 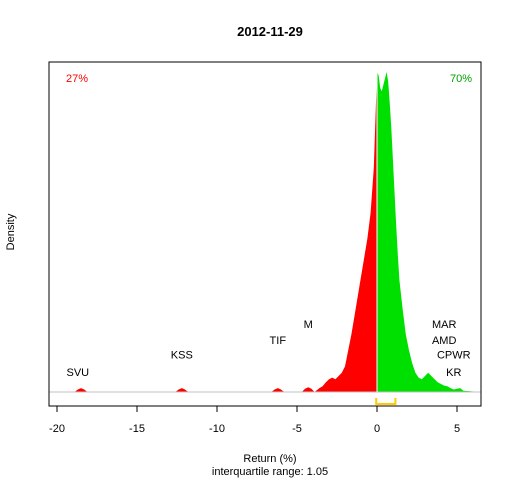 What do you see at coordinates (453, 373) in the screenshot?
I see `annotation-kr: KR` at bounding box center [453, 373].